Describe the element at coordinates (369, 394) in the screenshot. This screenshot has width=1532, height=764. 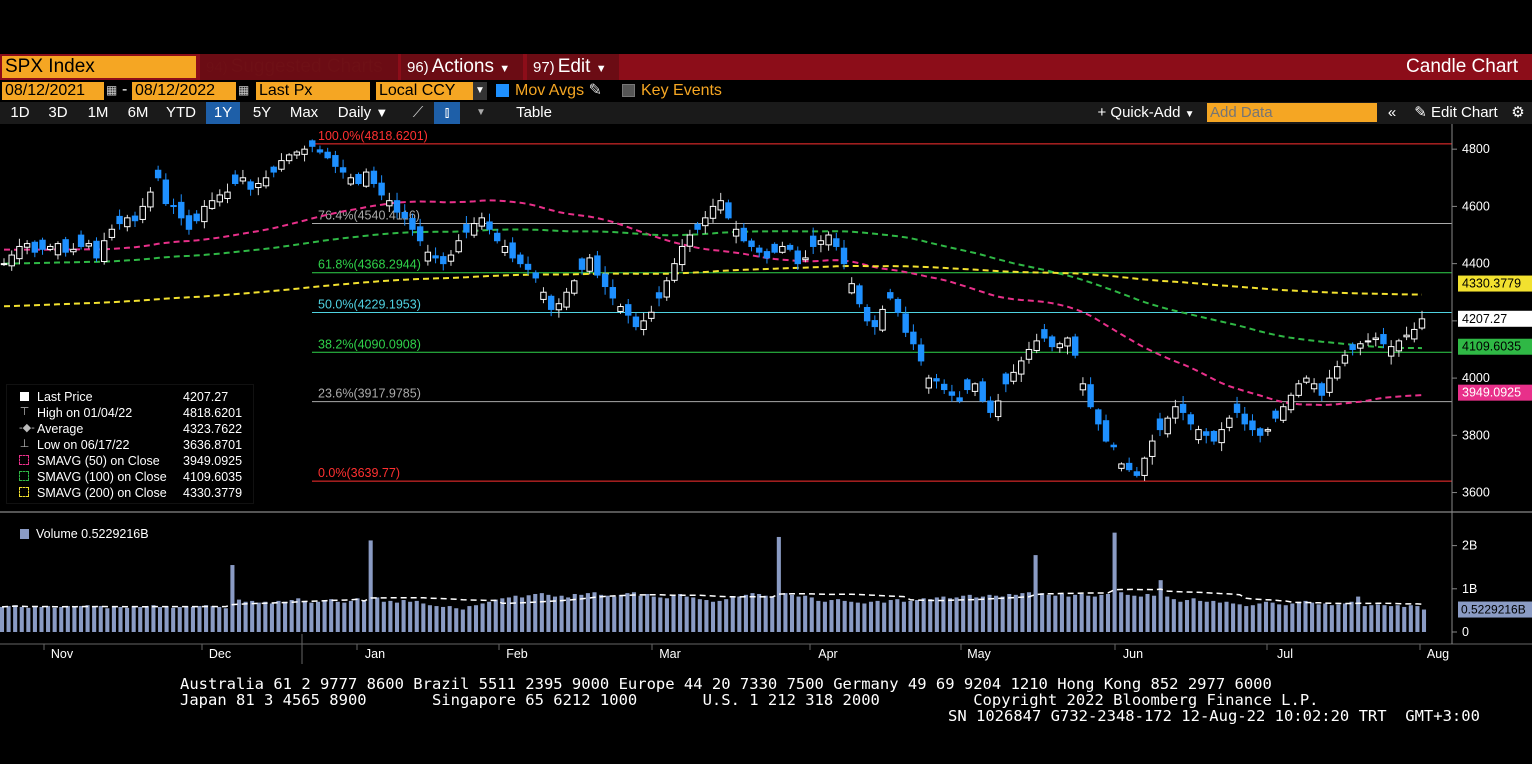
I see `fib-label: 23.6%(3917.9785)` at that location.